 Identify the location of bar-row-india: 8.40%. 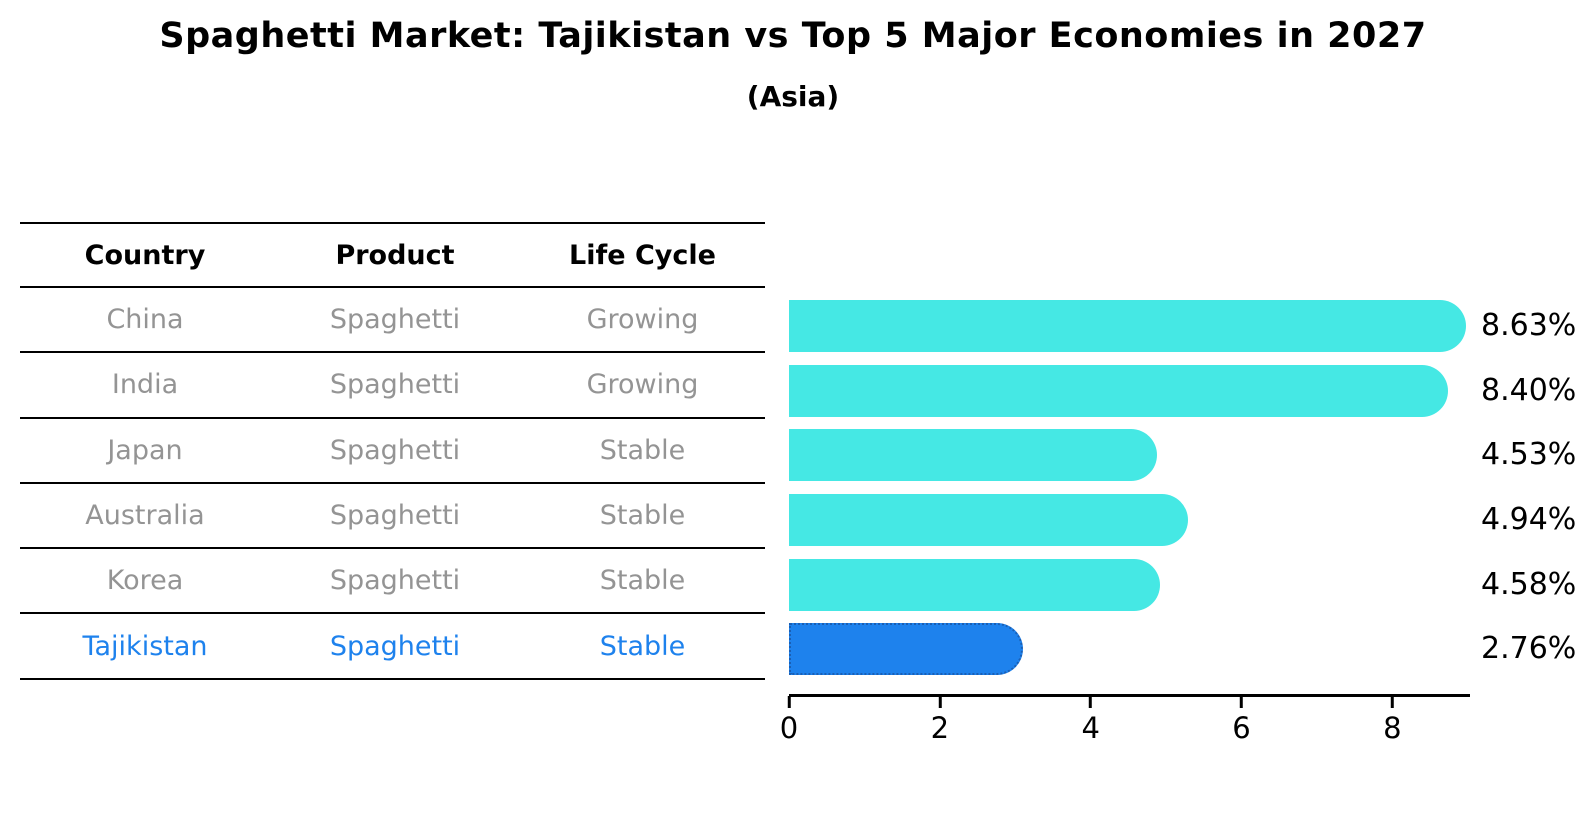
(1182, 390).